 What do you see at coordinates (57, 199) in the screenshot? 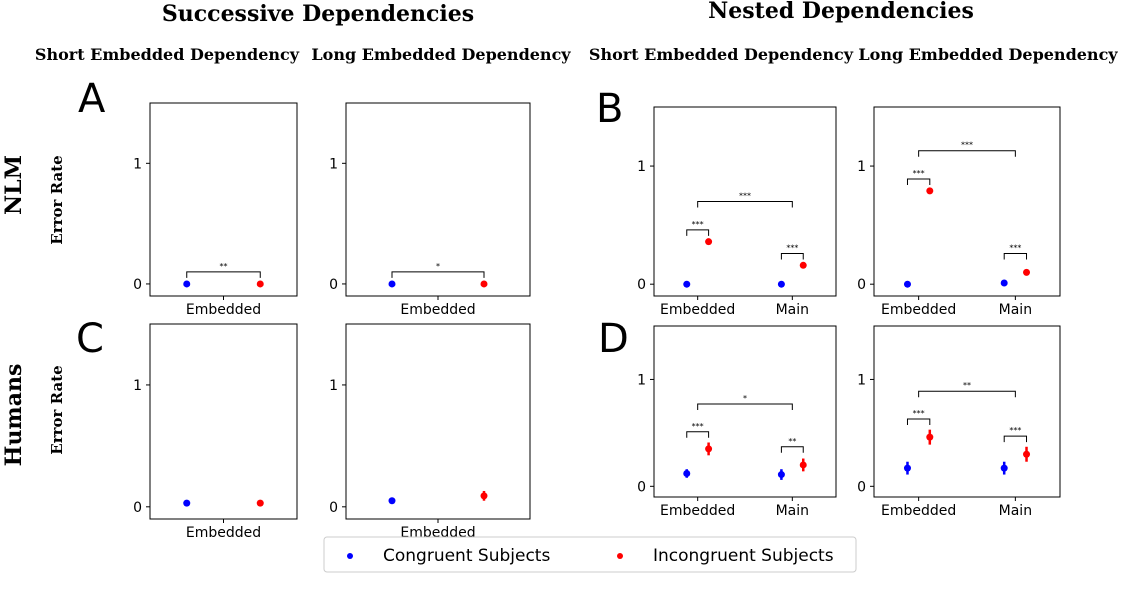
I see `y-axis-label-nlm: Error Rate` at bounding box center [57, 199].